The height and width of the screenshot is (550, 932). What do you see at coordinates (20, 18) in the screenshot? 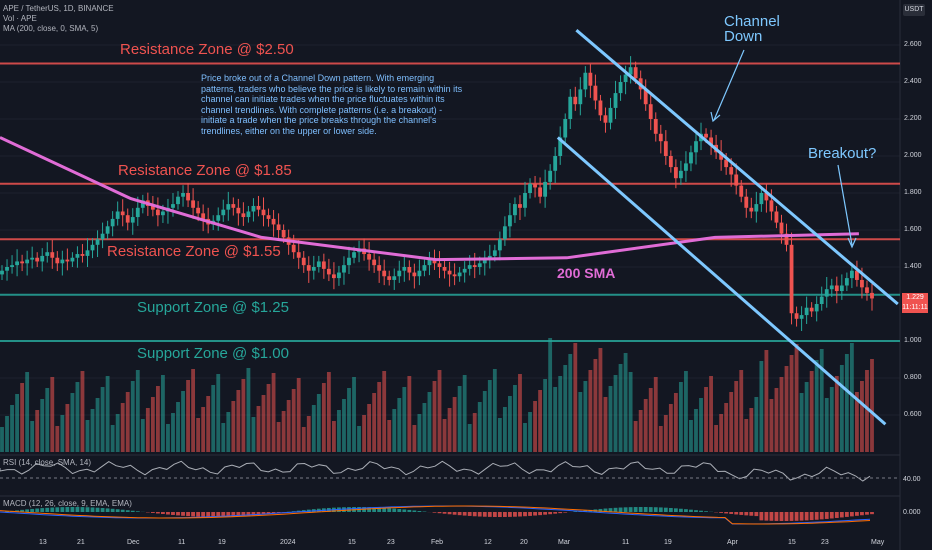
I see `volume-indicator-label: Vol · APE` at bounding box center [20, 18].